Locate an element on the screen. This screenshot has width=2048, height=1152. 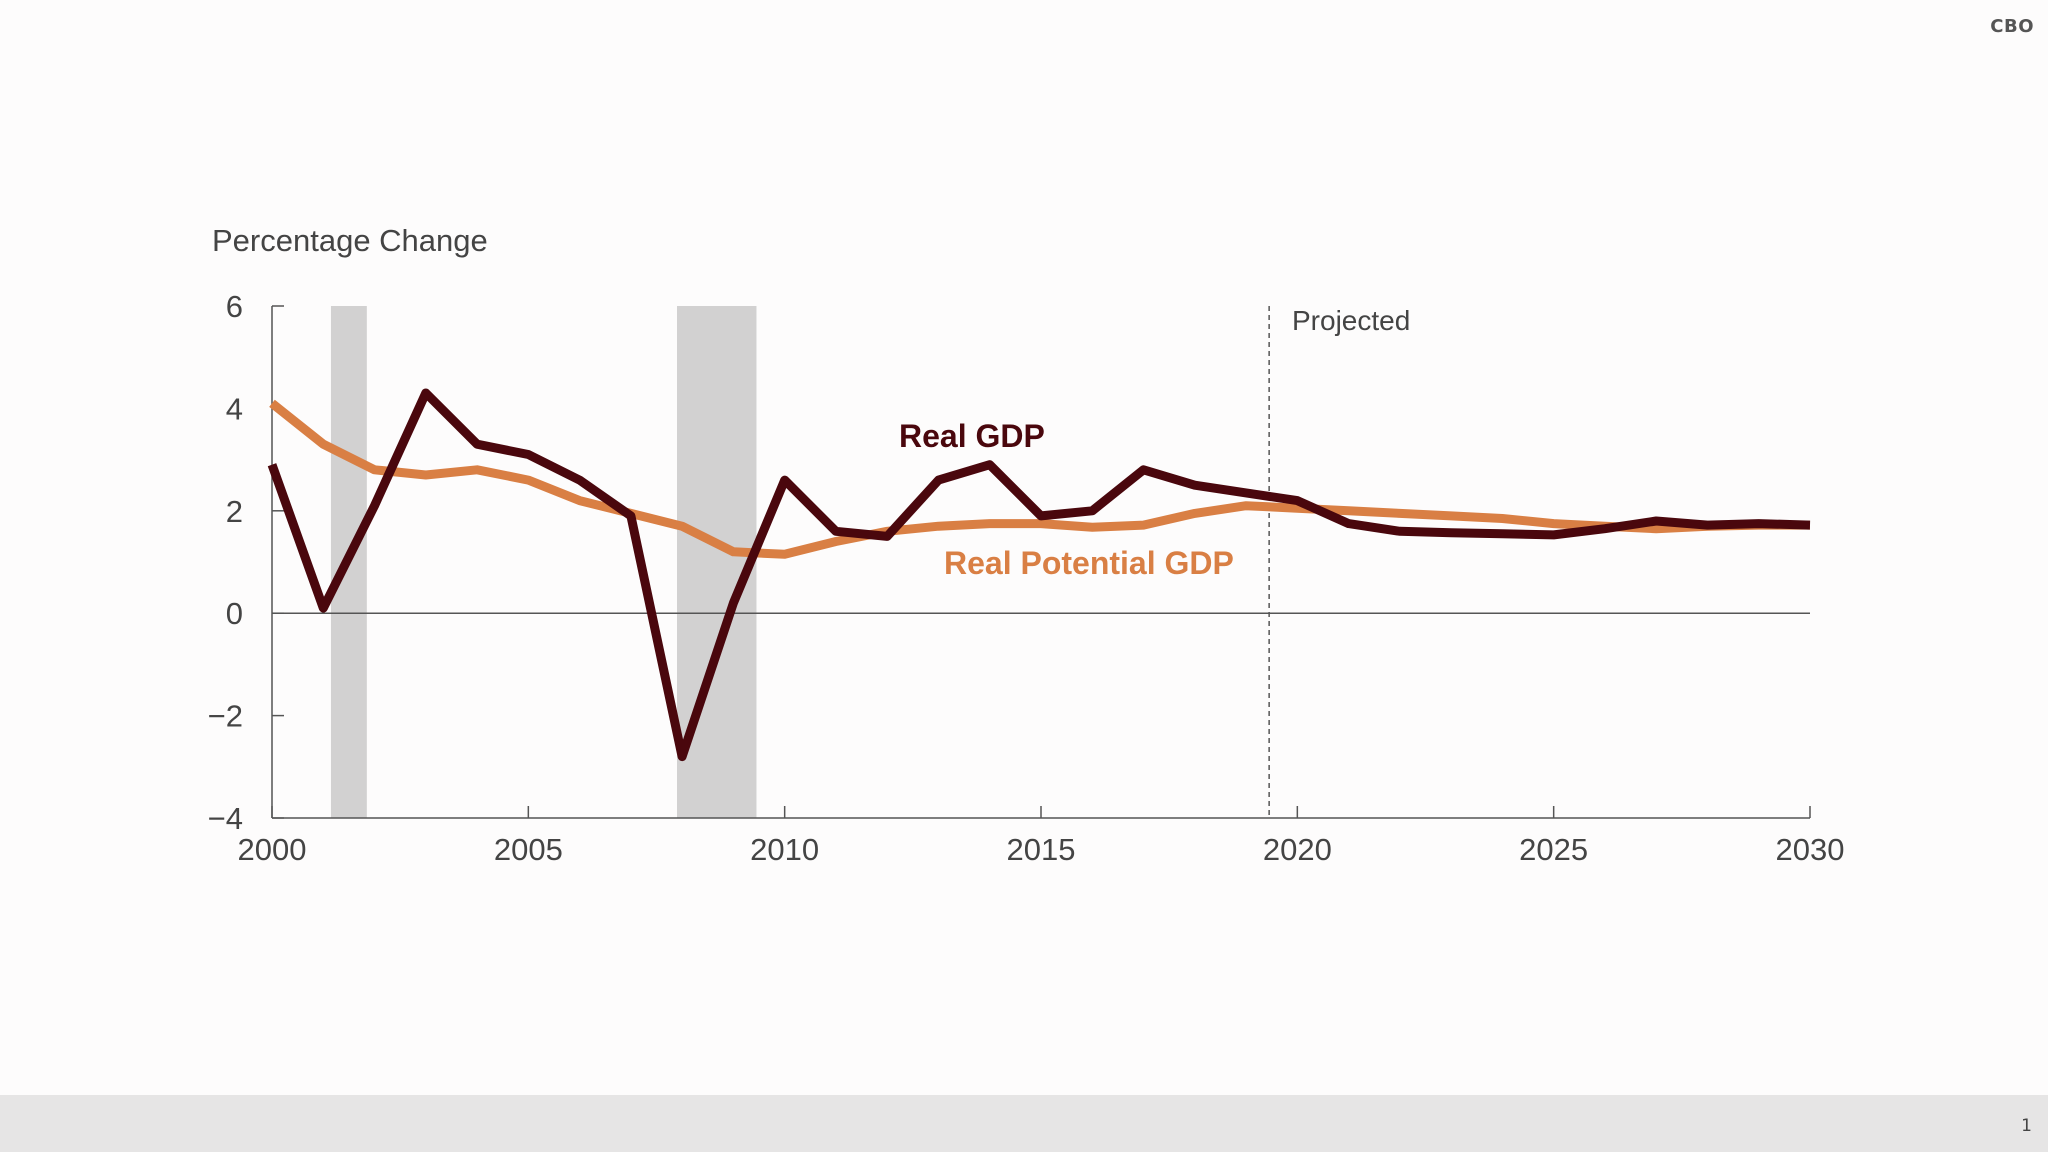
y-tick-label: 0 is located at coordinates (234, 613).